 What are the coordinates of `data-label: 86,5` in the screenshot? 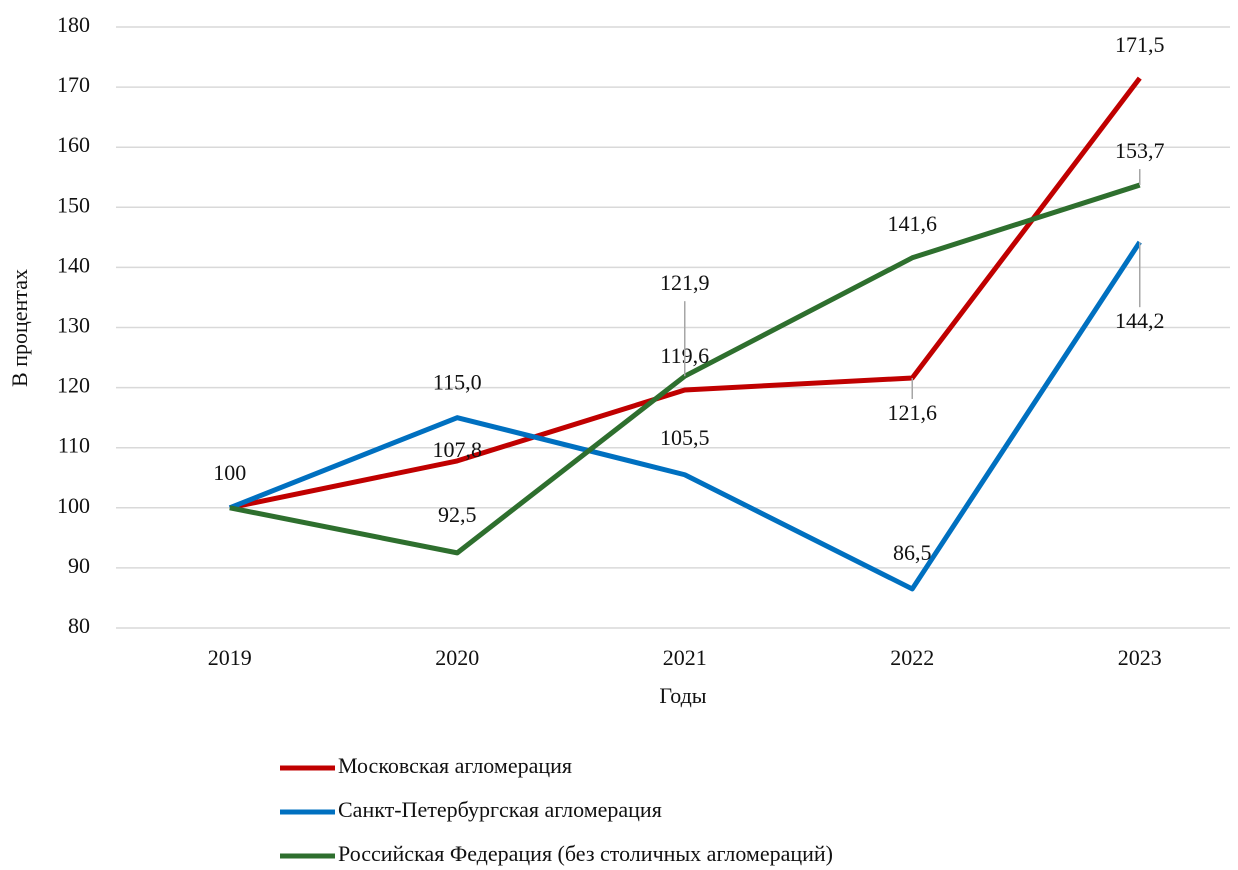 It's located at (912, 552).